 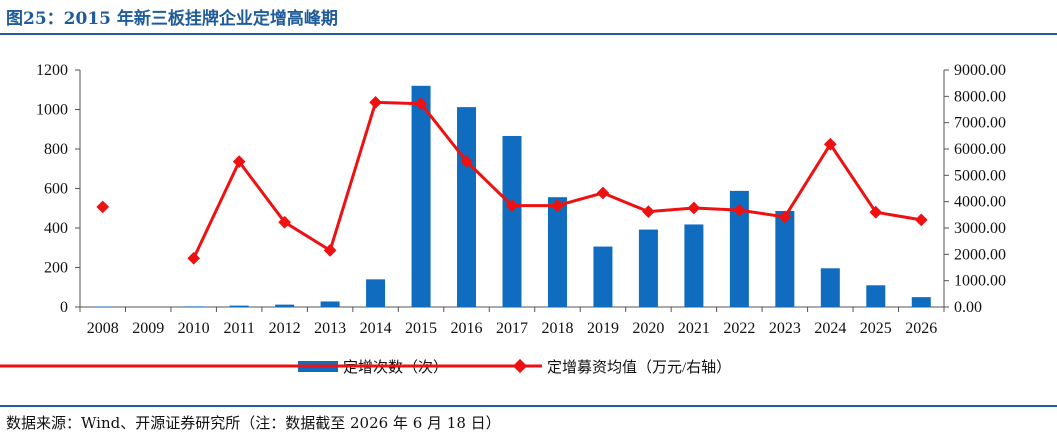 I want to click on x-tick-label: 2017, so click(x=512, y=328).